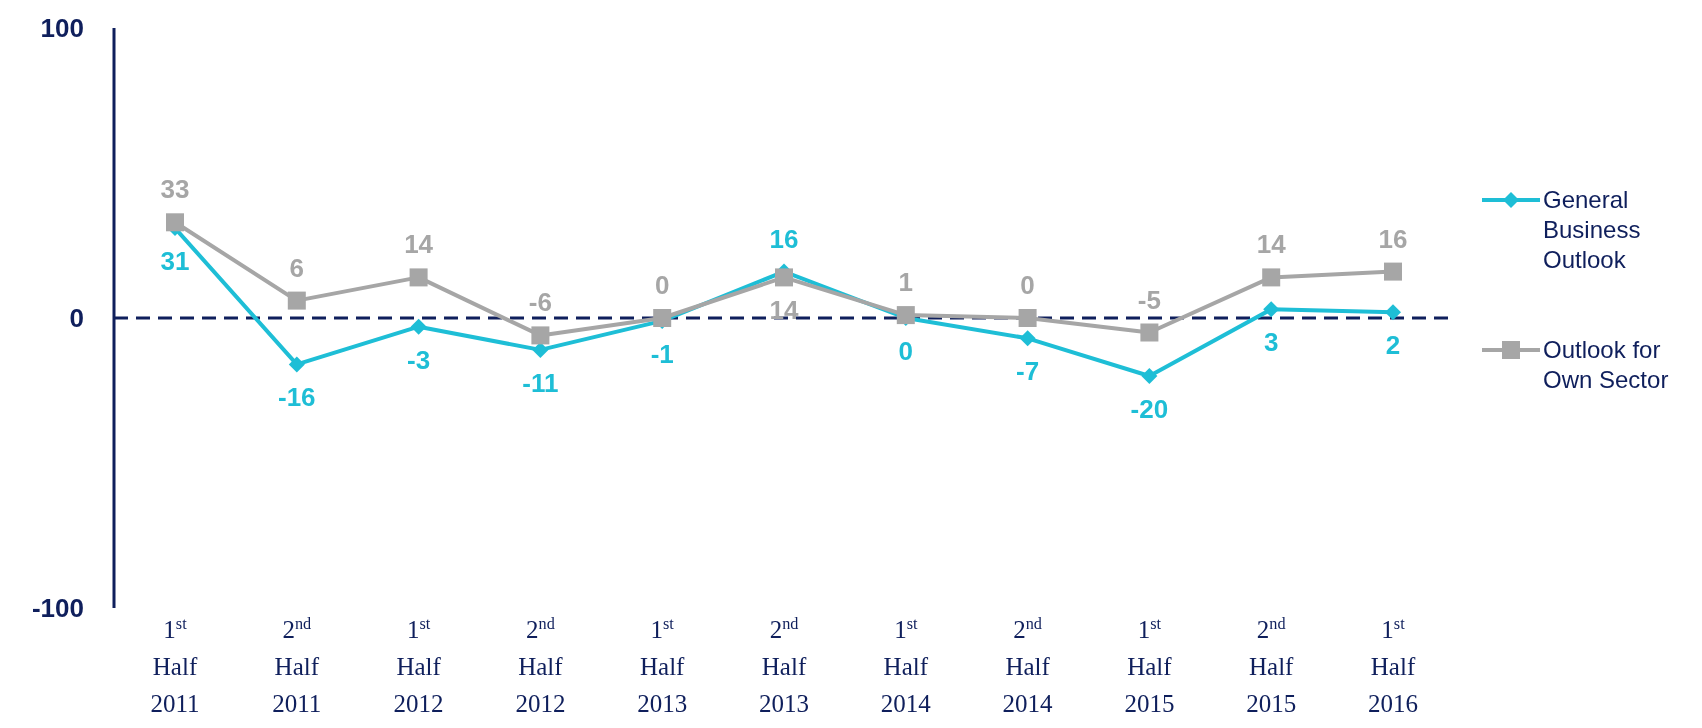 The height and width of the screenshot is (728, 1702). Describe the element at coordinates (1271, 666) in the screenshot. I see `category-label: 2$^{nd}$ Half 2015` at that location.